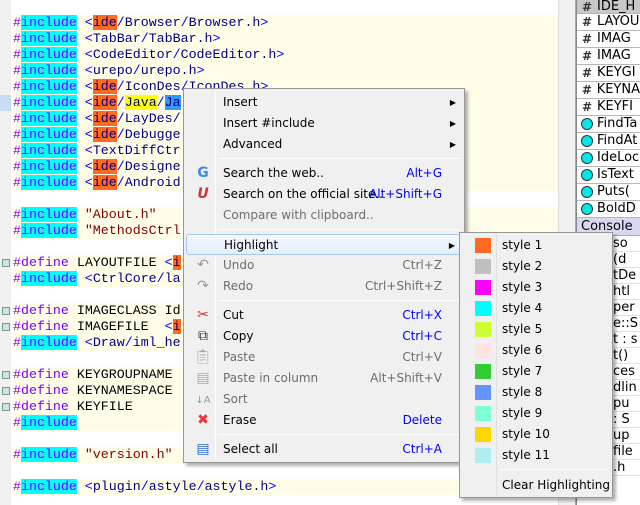 The height and width of the screenshot is (505, 640). What do you see at coordinates (132, 54) in the screenshot?
I see `code-token: CodeEditor` at bounding box center [132, 54].